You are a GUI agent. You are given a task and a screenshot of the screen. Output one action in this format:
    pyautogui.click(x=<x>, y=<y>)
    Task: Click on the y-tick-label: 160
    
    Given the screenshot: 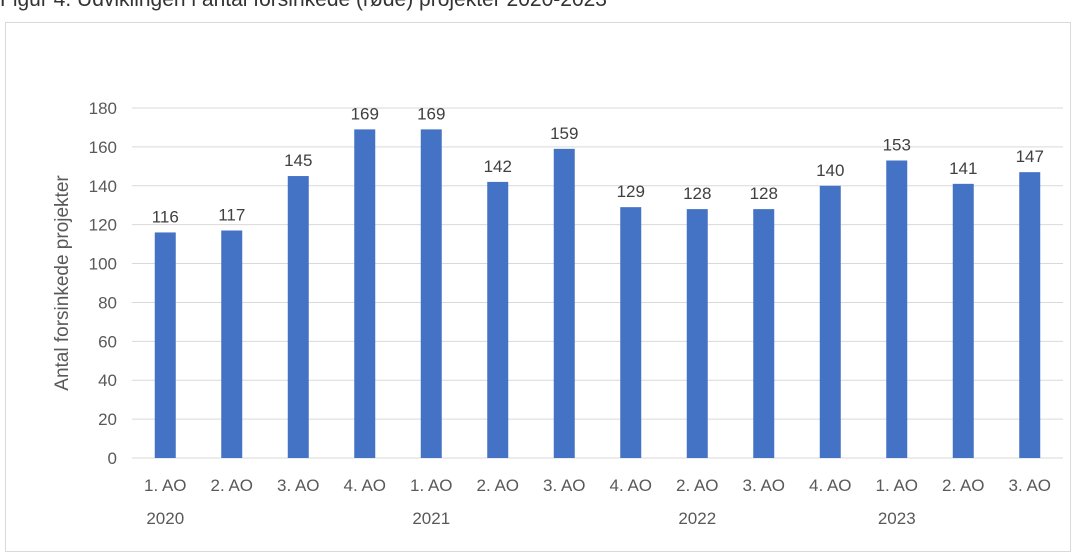 What is the action you would take?
    pyautogui.click(x=103, y=147)
    